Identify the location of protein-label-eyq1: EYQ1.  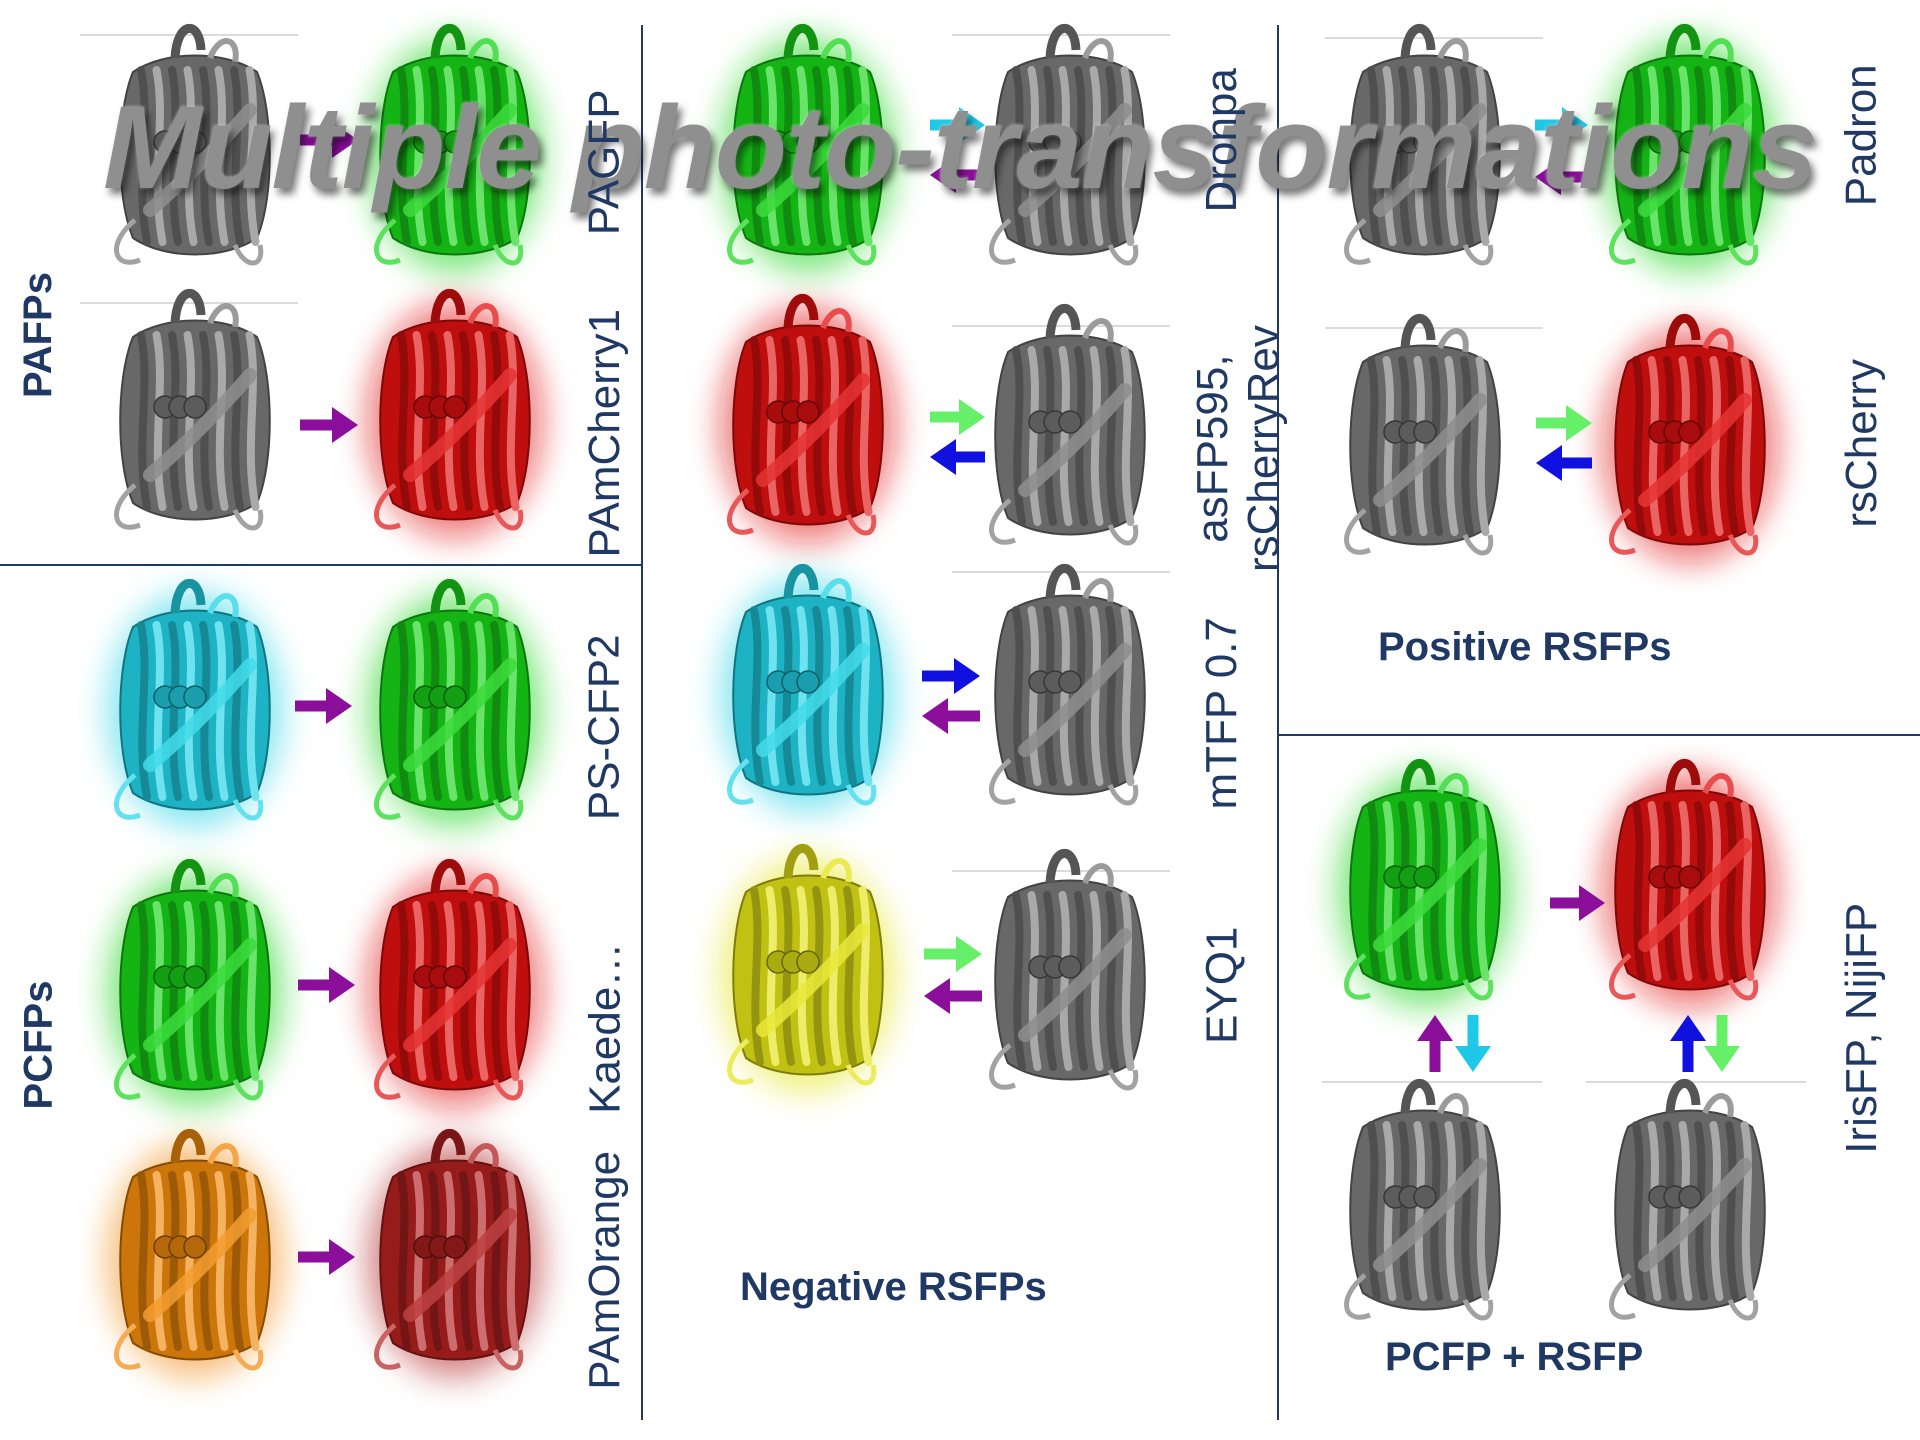
(1221, 985).